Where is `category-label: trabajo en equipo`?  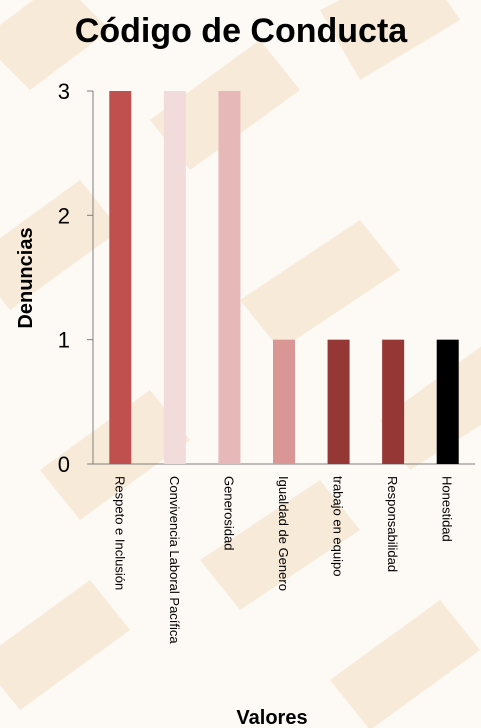
category-label: trabajo en equipo is located at coordinates (338, 526).